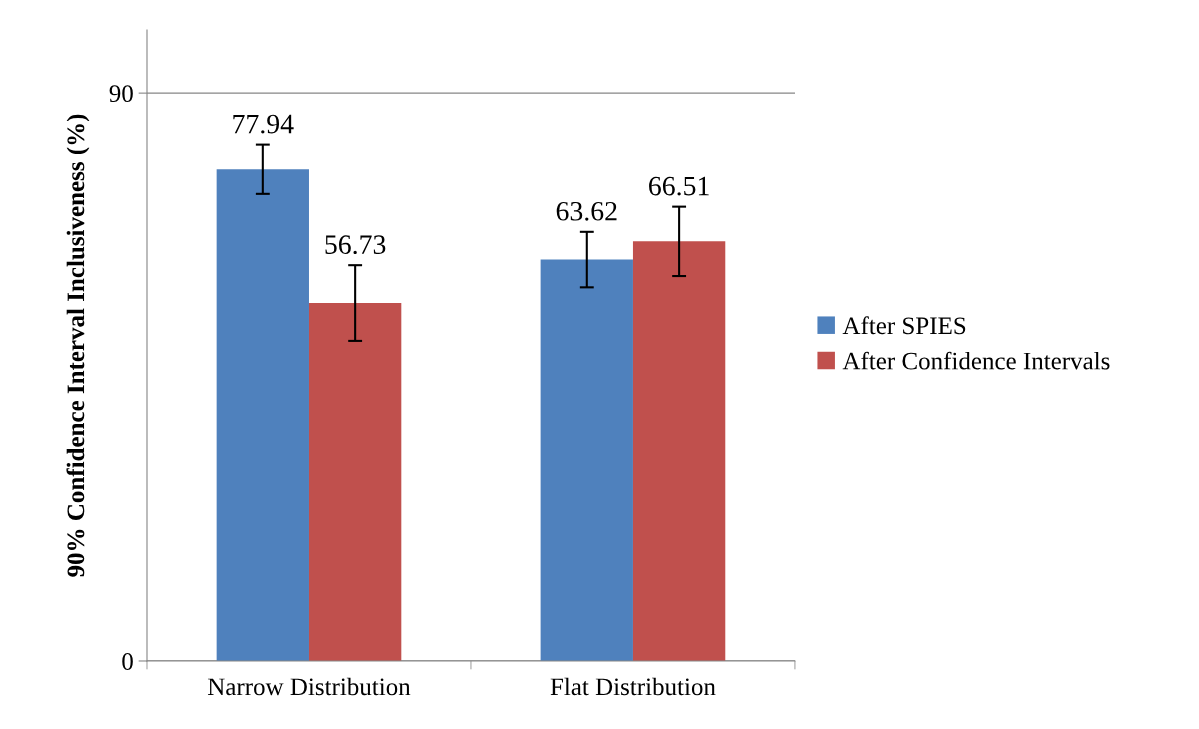 This screenshot has width=1199, height=729. I want to click on data-label: 66.51, so click(679, 186).